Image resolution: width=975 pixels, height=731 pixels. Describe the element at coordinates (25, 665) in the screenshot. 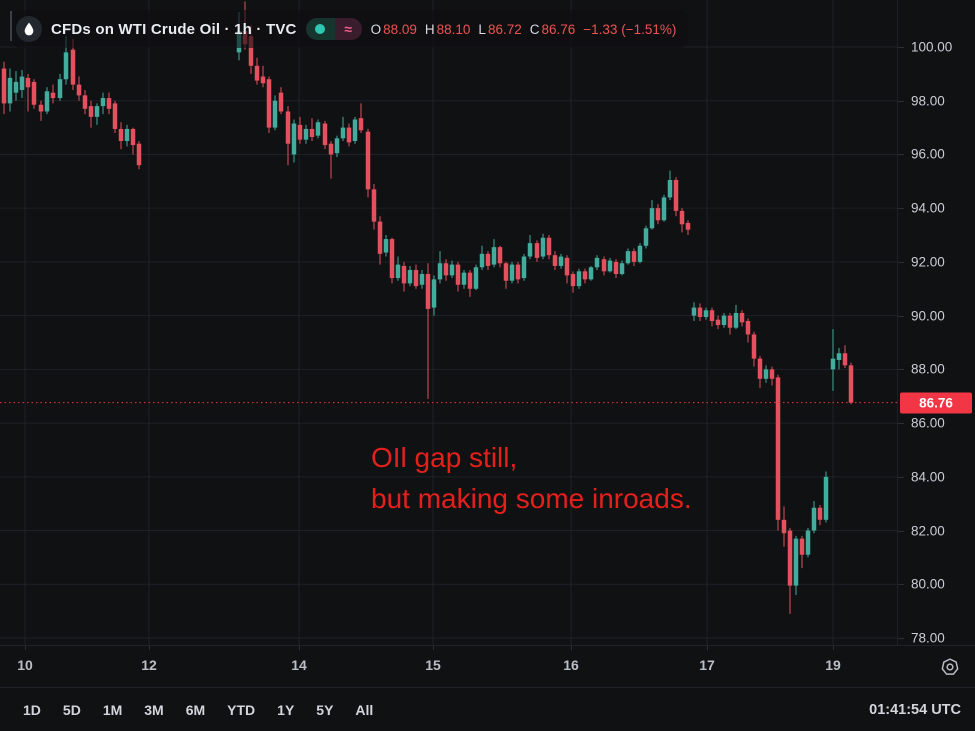

I see `time-axis-label: 10` at that location.